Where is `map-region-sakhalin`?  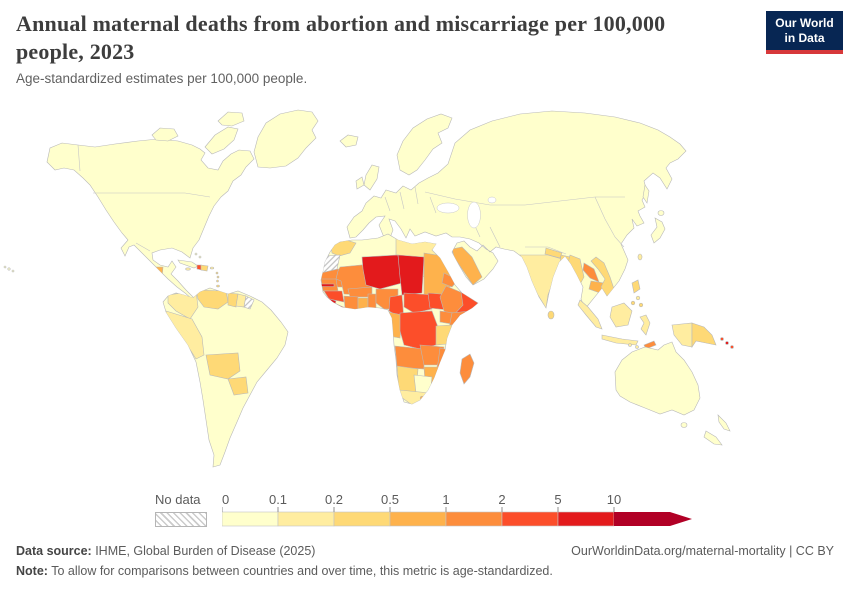 map-region-sakhalin is located at coordinates (646, 194).